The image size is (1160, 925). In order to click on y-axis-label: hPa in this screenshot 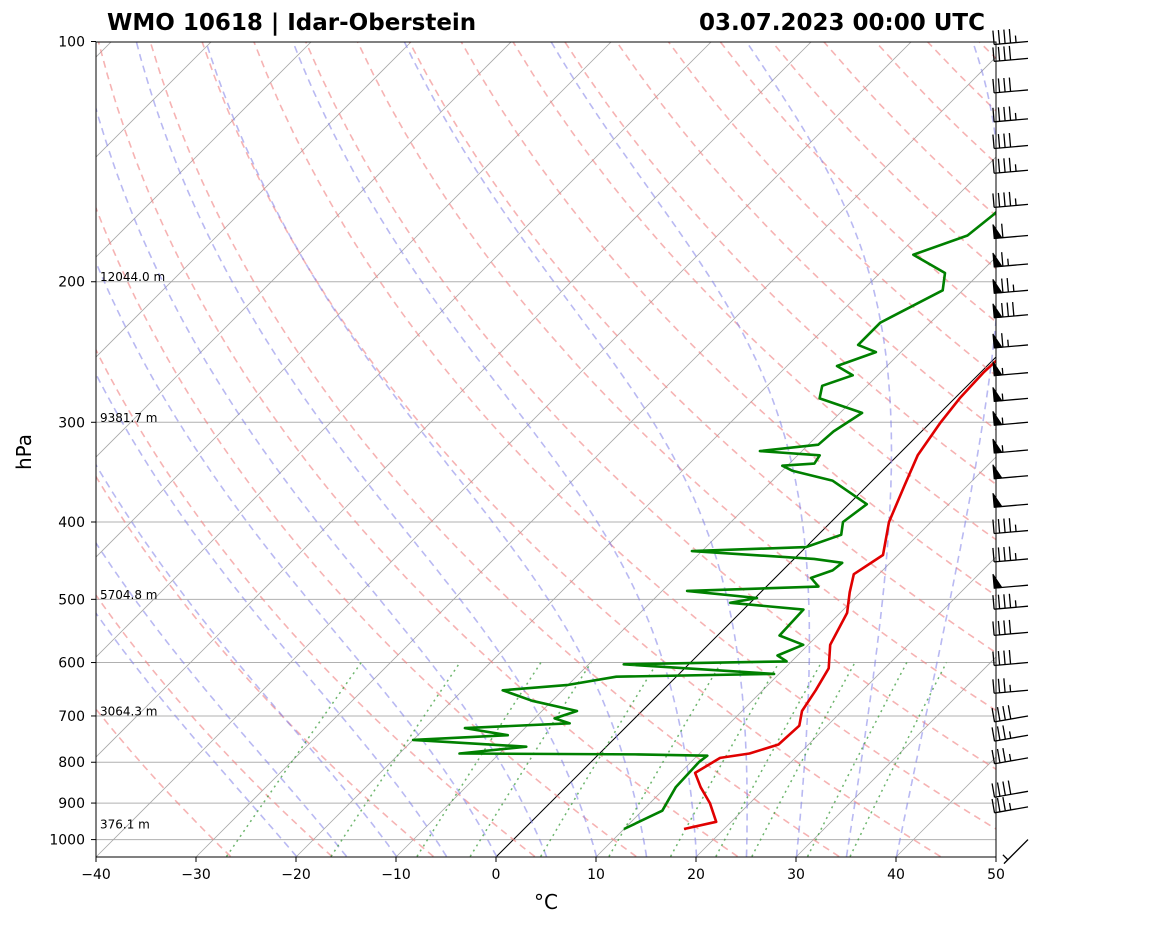, I will do `click(24, 452)`.